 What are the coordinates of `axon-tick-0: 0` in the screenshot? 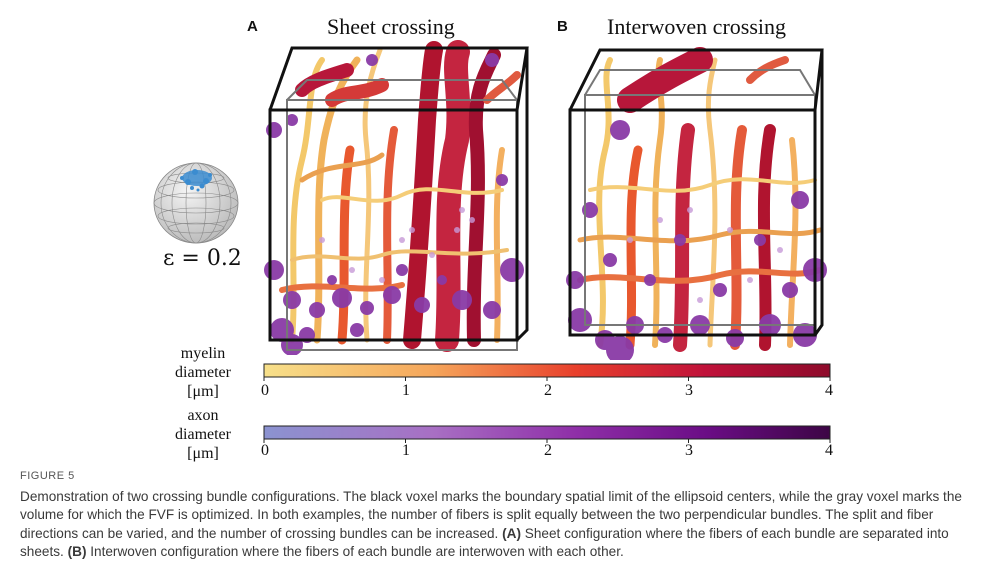 It's located at (265, 450).